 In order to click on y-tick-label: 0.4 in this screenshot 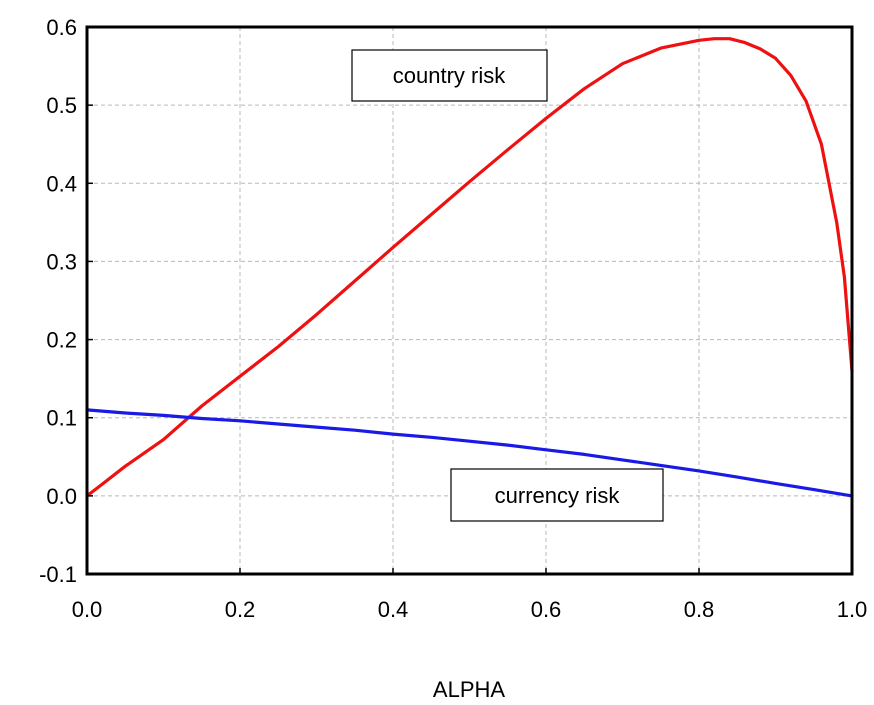, I will do `click(61, 183)`.